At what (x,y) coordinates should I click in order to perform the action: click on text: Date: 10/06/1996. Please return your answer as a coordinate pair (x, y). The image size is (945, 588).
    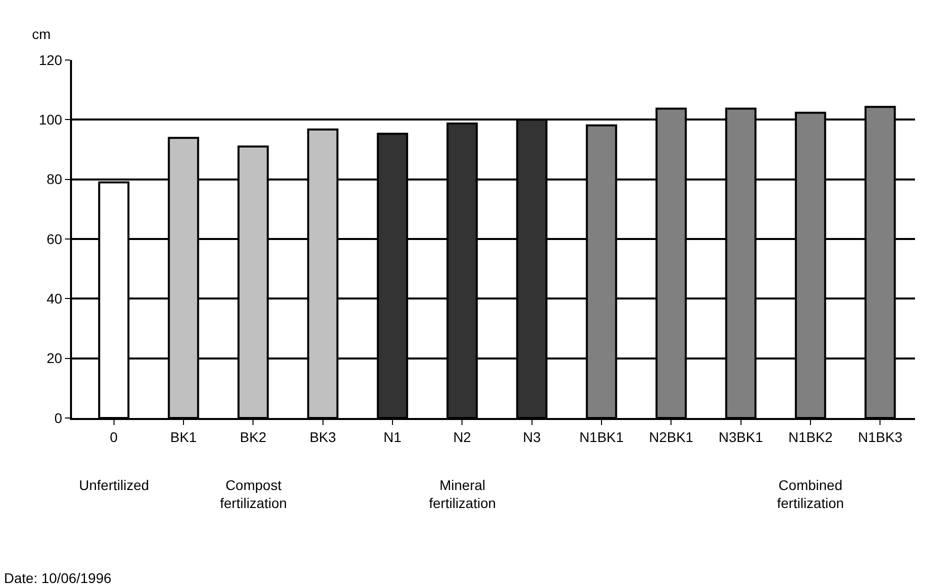
    Looking at the image, I should click on (58, 578).